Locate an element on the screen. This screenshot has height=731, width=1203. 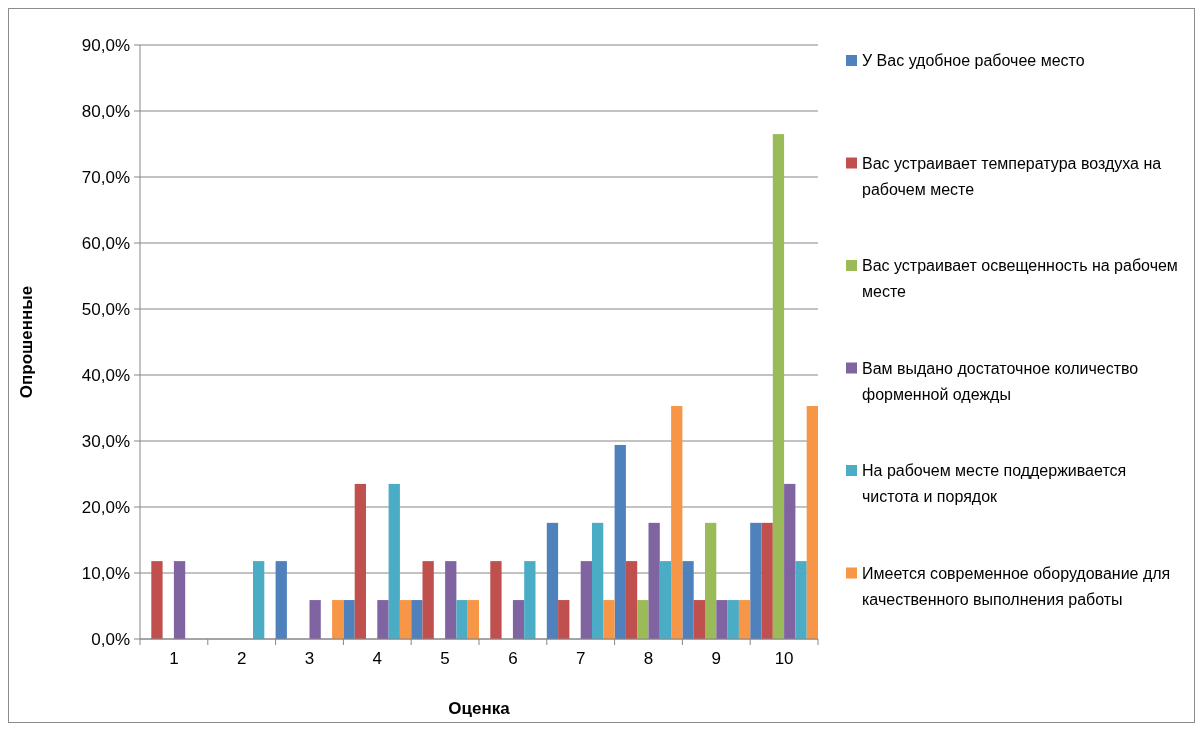
x-tick-label: 6 is located at coordinates (513, 658).